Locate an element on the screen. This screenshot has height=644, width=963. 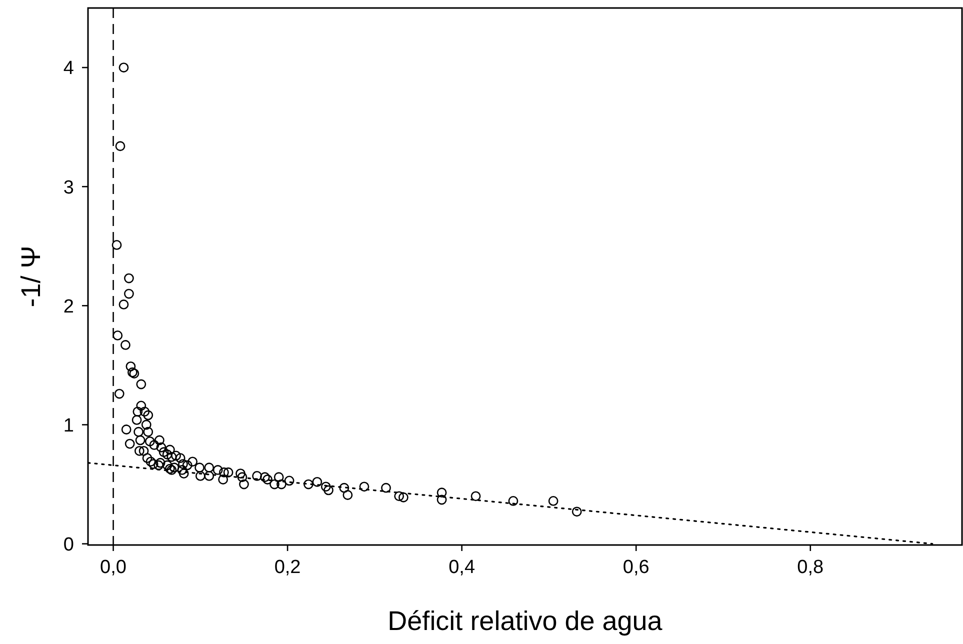
x-axis-title: Déficit relativo de agua is located at coordinates (526, 621).